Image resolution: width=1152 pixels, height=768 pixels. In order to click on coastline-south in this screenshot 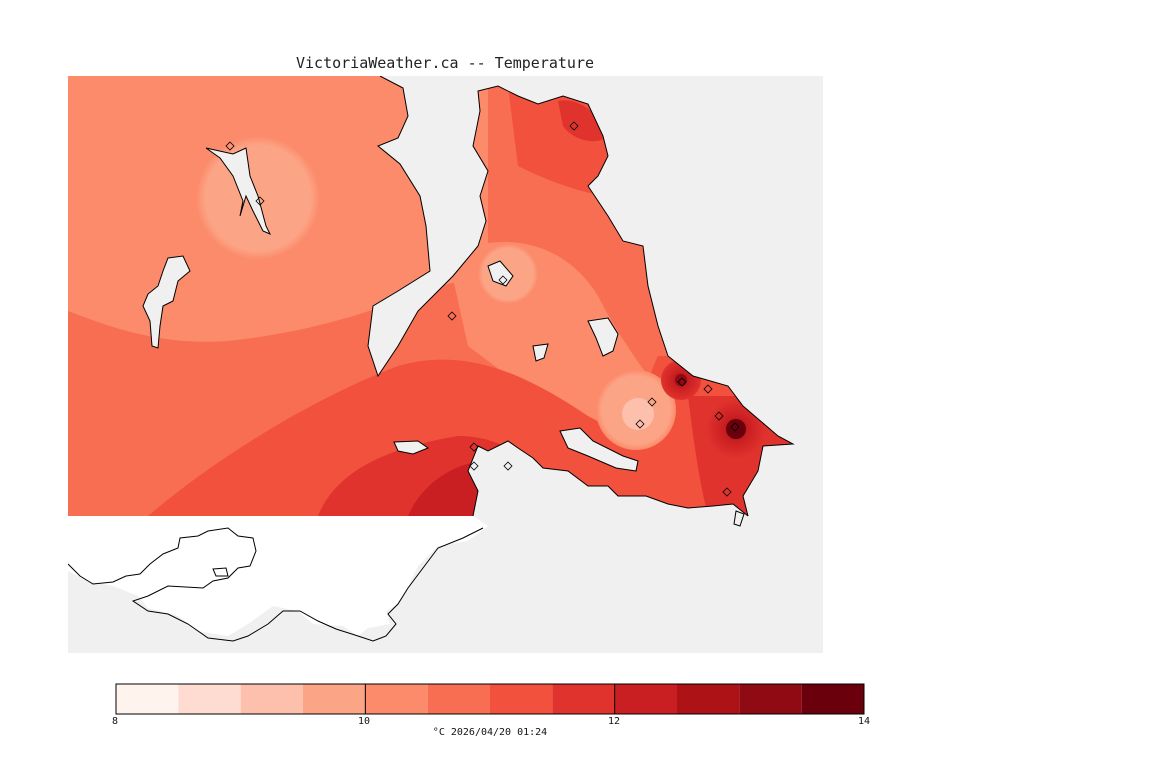, I will do `click(608, 478)`.